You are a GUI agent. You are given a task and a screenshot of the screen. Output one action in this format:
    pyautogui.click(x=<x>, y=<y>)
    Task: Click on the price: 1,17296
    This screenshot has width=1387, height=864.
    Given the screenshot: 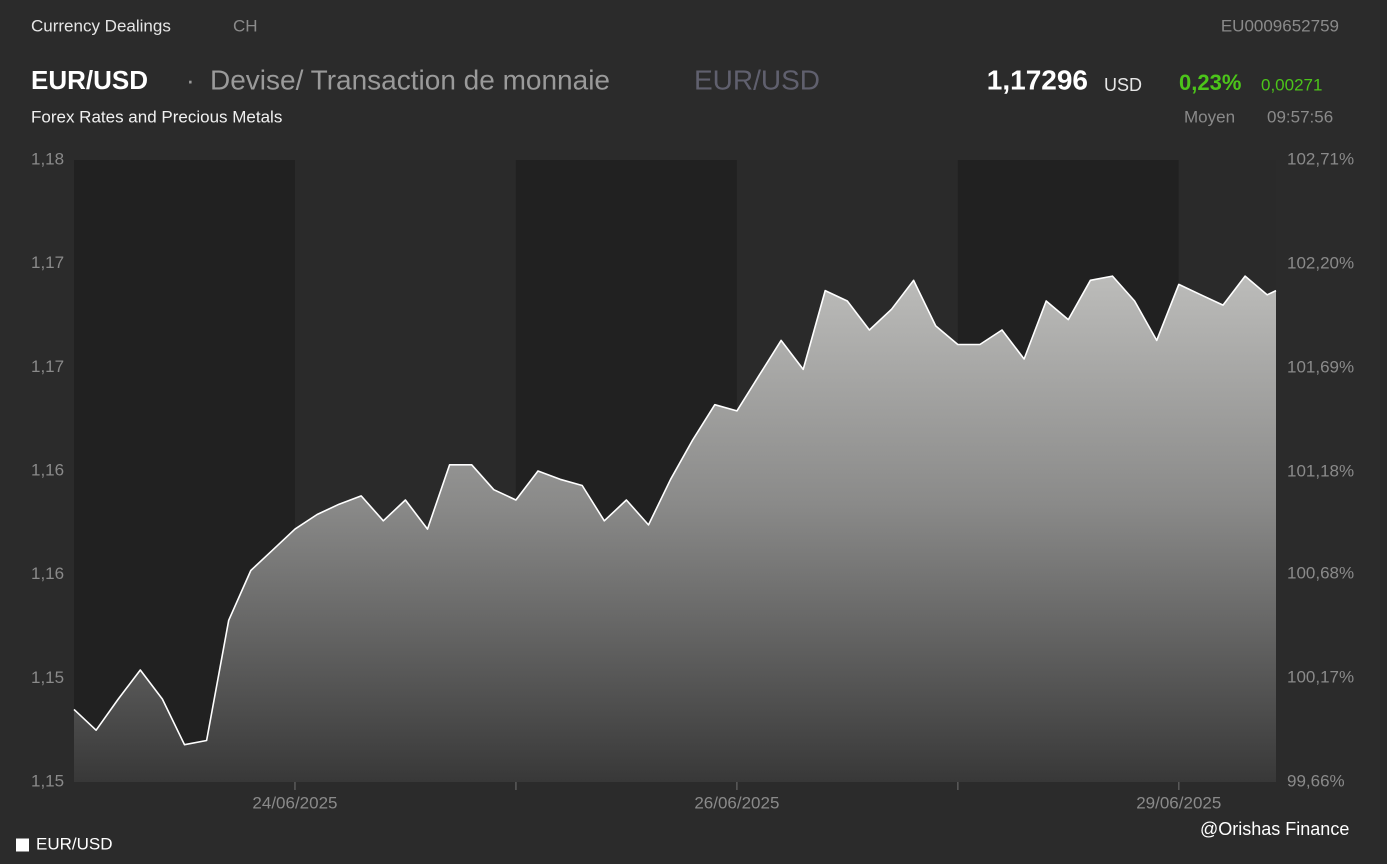 What is the action you would take?
    pyautogui.click(x=1037, y=79)
    